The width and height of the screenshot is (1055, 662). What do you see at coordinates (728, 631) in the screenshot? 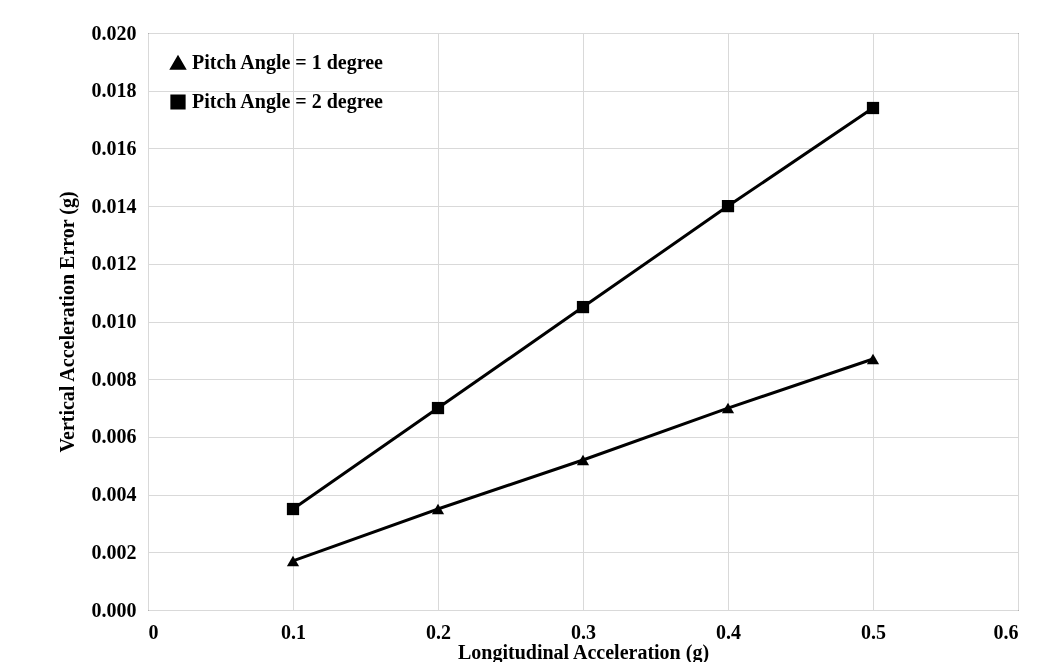
I see `x-tick-label: 0.4` at bounding box center [728, 631].